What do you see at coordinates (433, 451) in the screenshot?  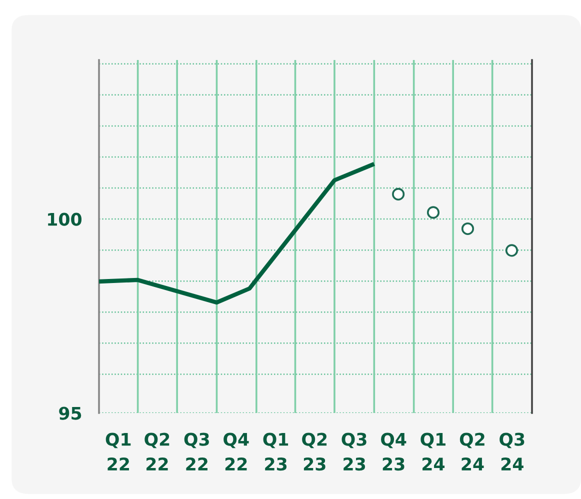 I see `x-tick-label: Q1 24` at bounding box center [433, 451].